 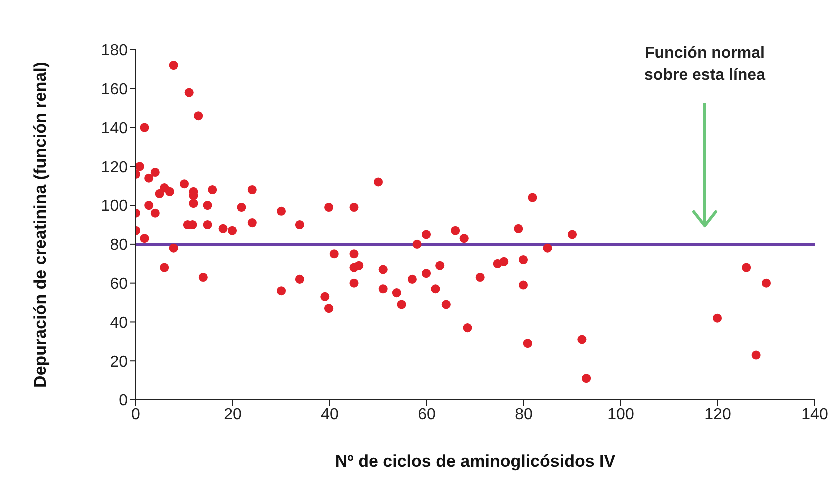 I want to click on y-tick-label: 0, so click(x=123, y=401).